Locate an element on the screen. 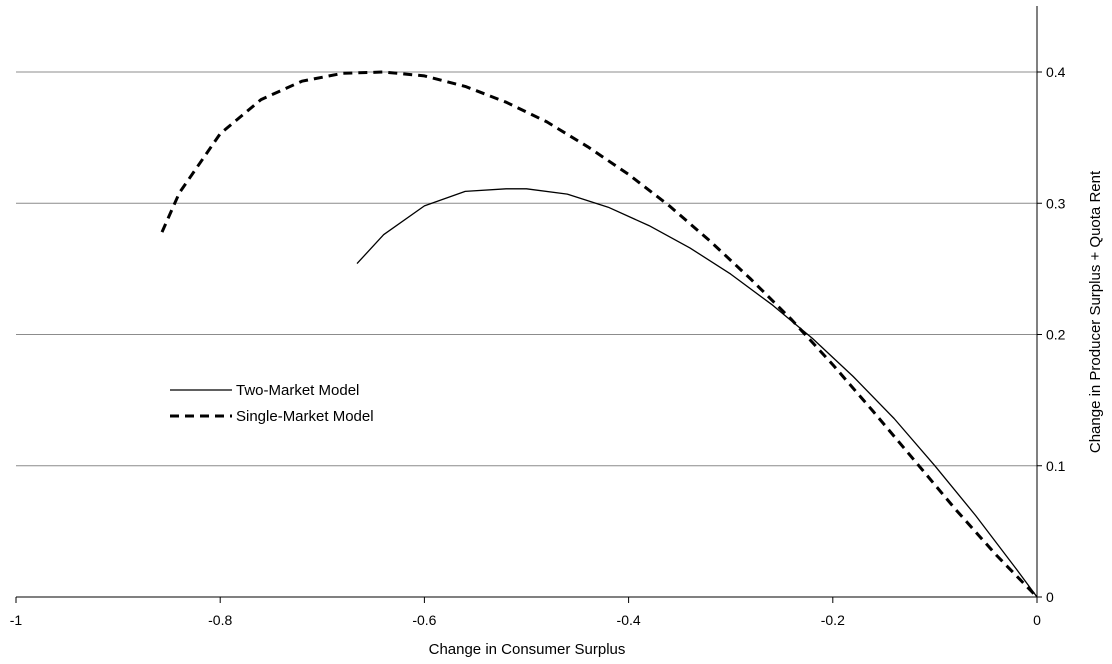  legend: Two-Market Model Single-Market Model is located at coordinates (272, 403).